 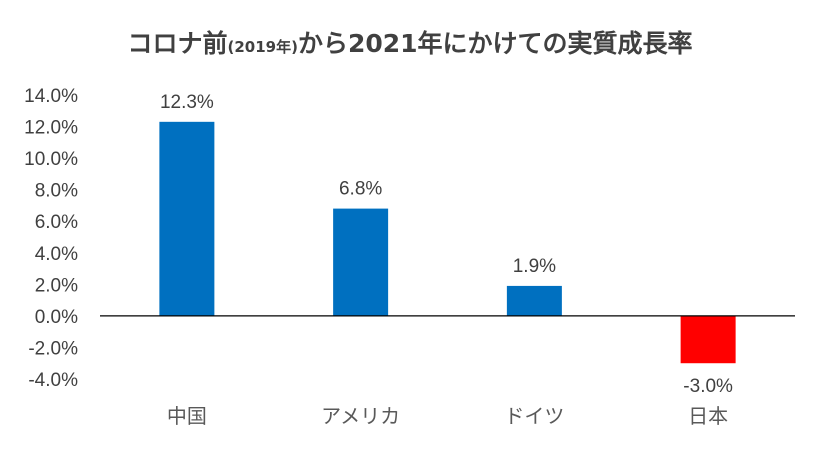 What do you see at coordinates (56, 222) in the screenshot?
I see `y-tick-label: 6.0%` at bounding box center [56, 222].